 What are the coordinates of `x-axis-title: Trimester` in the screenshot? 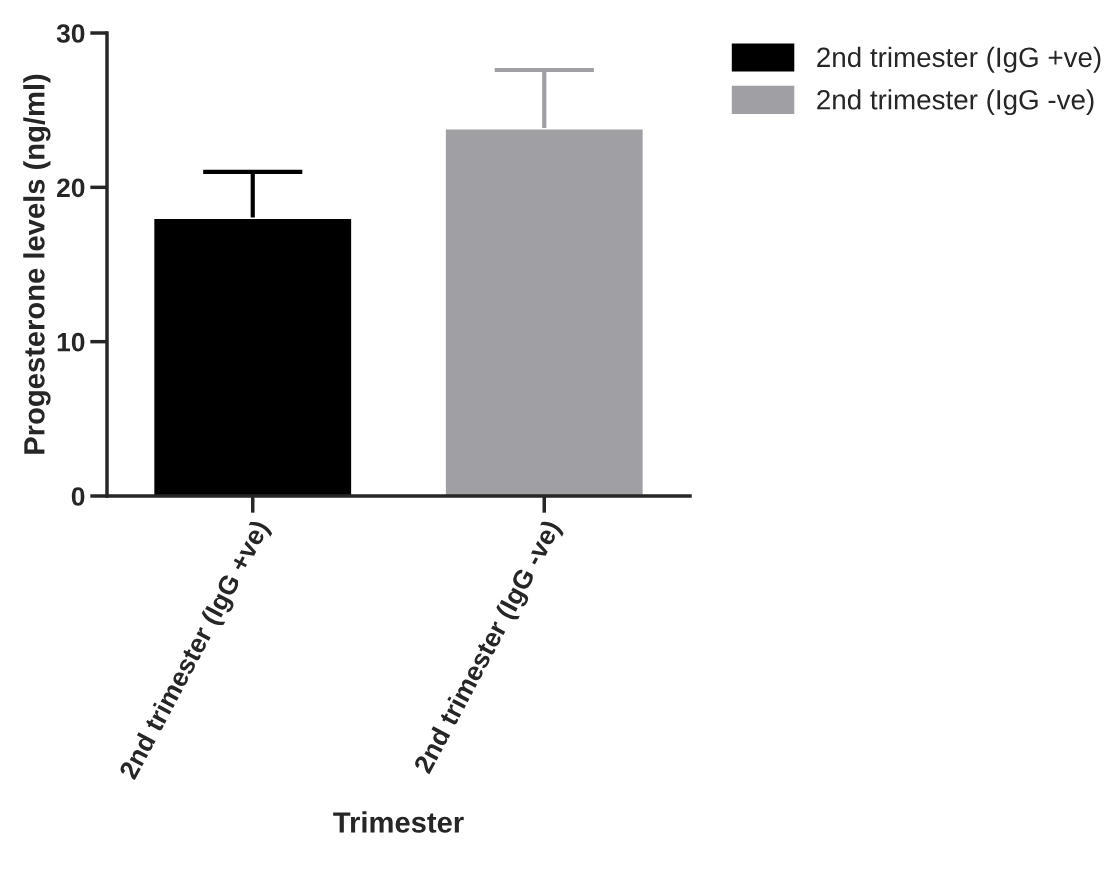 It's located at (398, 822).